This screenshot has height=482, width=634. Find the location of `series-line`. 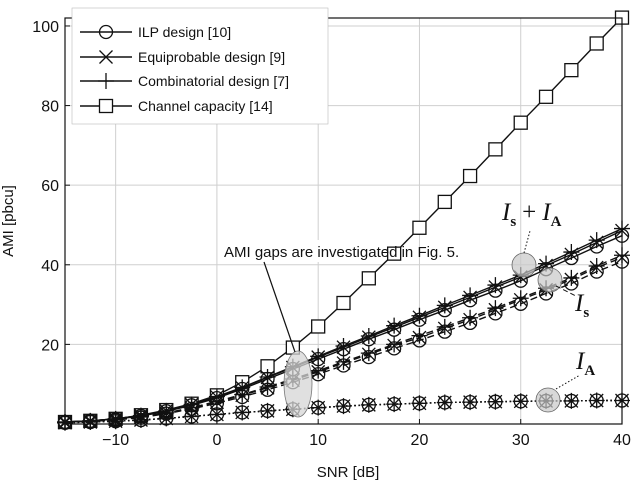

series-line is located at coordinates (343, 411).